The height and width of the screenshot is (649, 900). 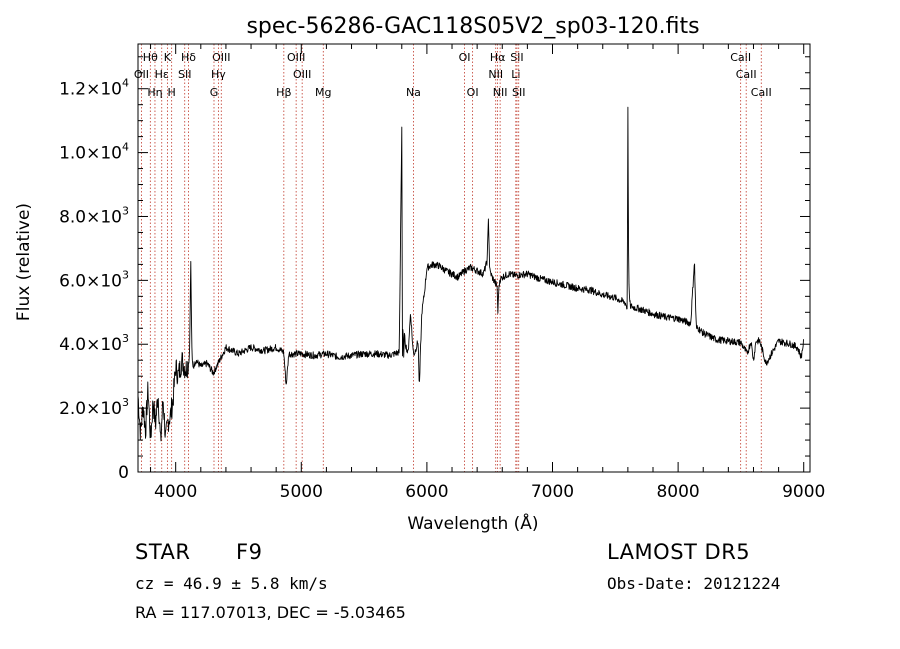 What do you see at coordinates (694, 583) in the screenshot?
I see `obs-date: Obs-Date: 20121224` at bounding box center [694, 583].